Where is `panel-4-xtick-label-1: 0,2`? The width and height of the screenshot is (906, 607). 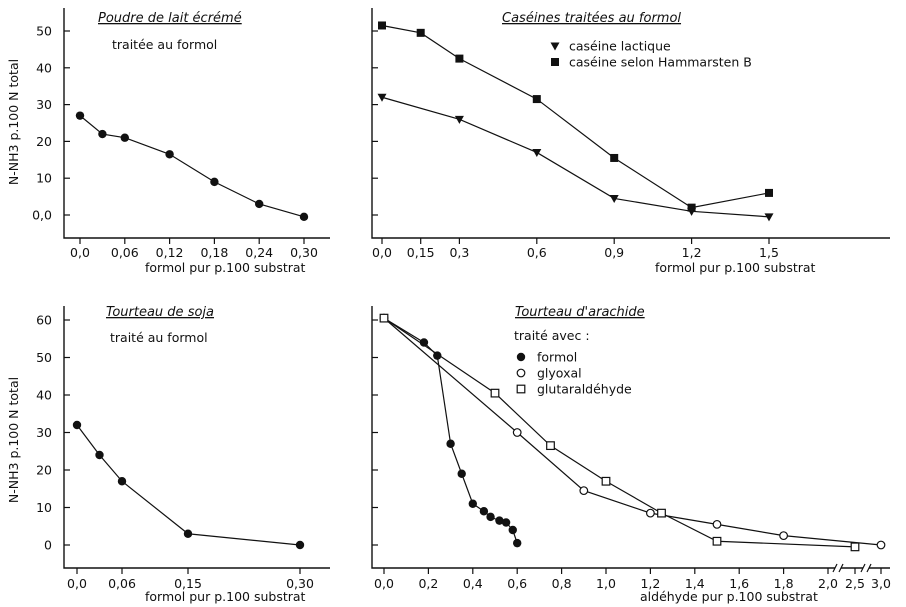 panel-4-xtick-label-1: 0,2 is located at coordinates (428, 583).